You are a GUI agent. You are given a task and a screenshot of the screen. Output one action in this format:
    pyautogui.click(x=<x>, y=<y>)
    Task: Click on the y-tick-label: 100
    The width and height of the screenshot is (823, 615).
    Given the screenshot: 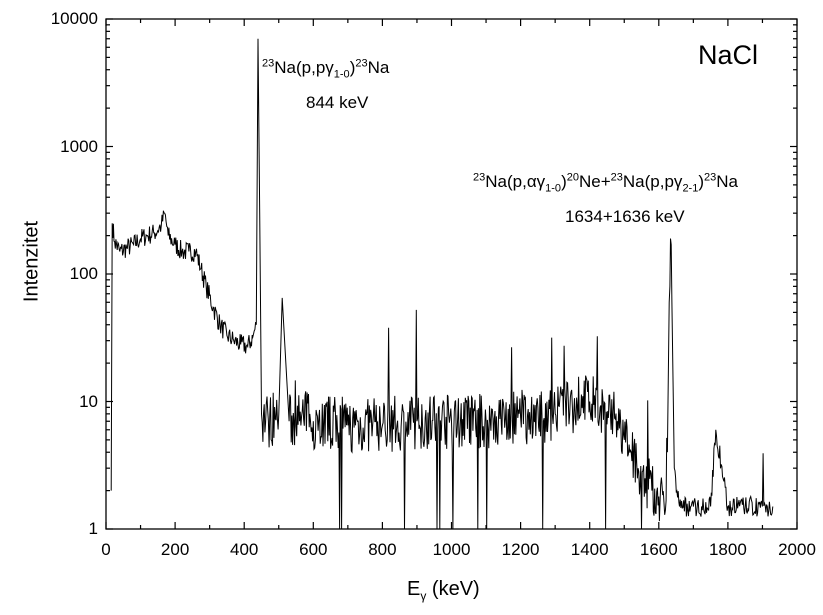 What is the action you would take?
    pyautogui.click(x=83, y=273)
    